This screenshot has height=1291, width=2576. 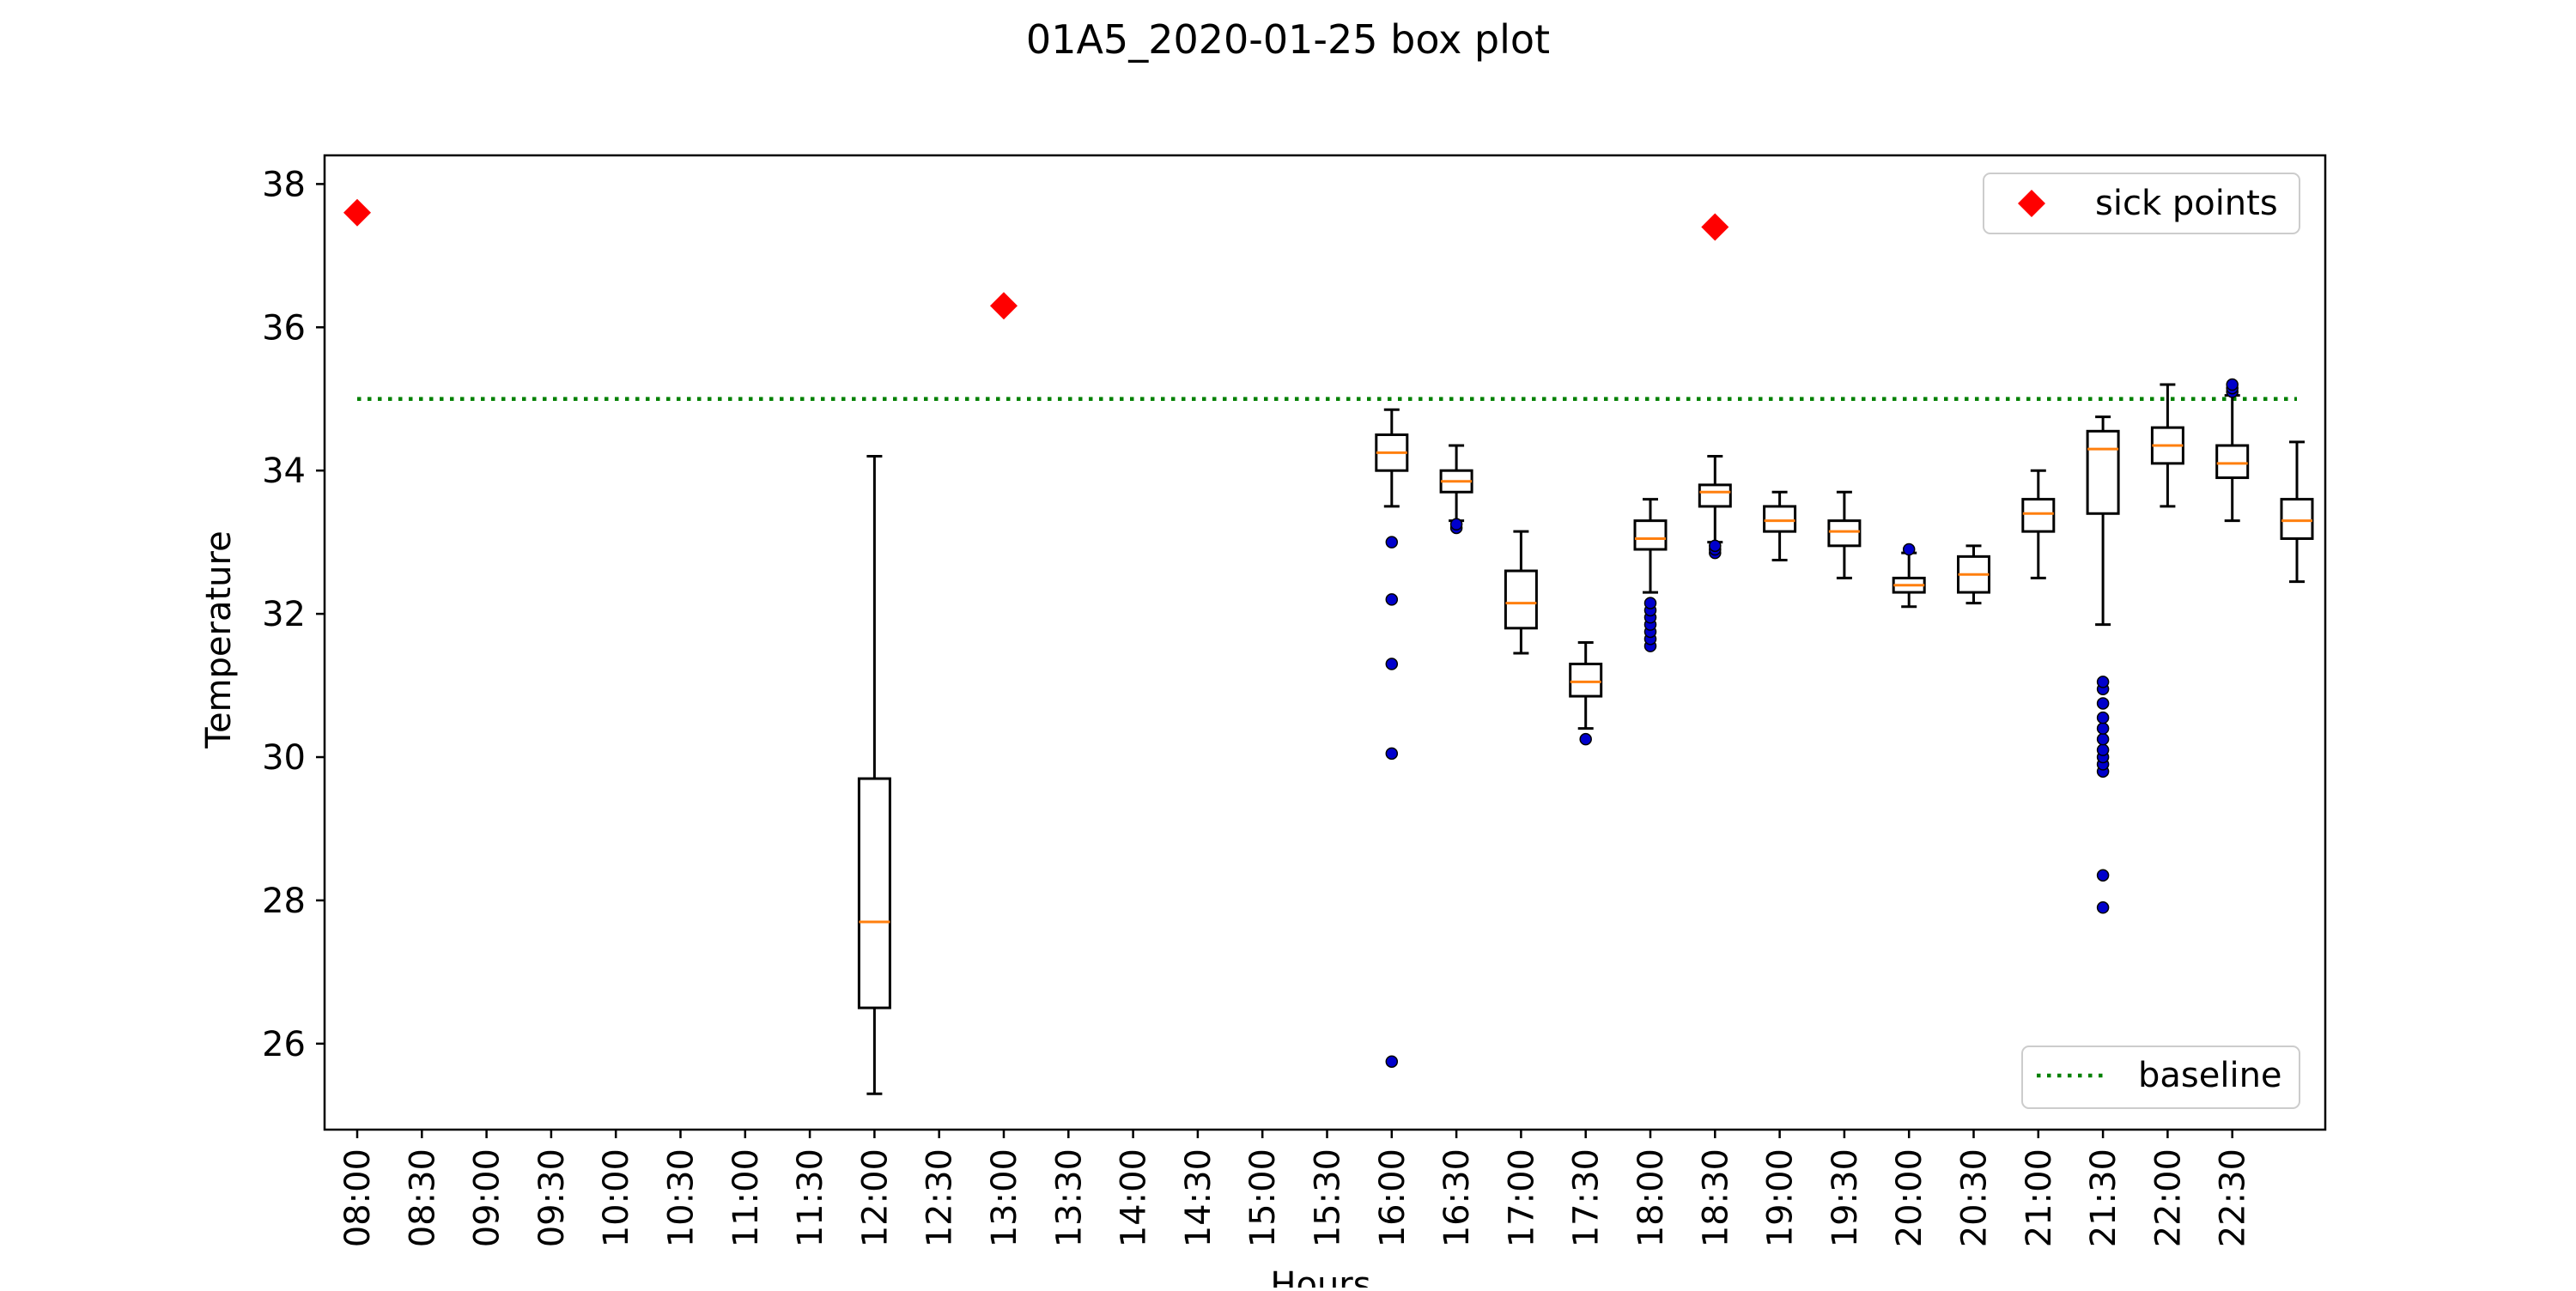 I want to click on x-tick-label: 16:30, so click(x=1457, y=1198).